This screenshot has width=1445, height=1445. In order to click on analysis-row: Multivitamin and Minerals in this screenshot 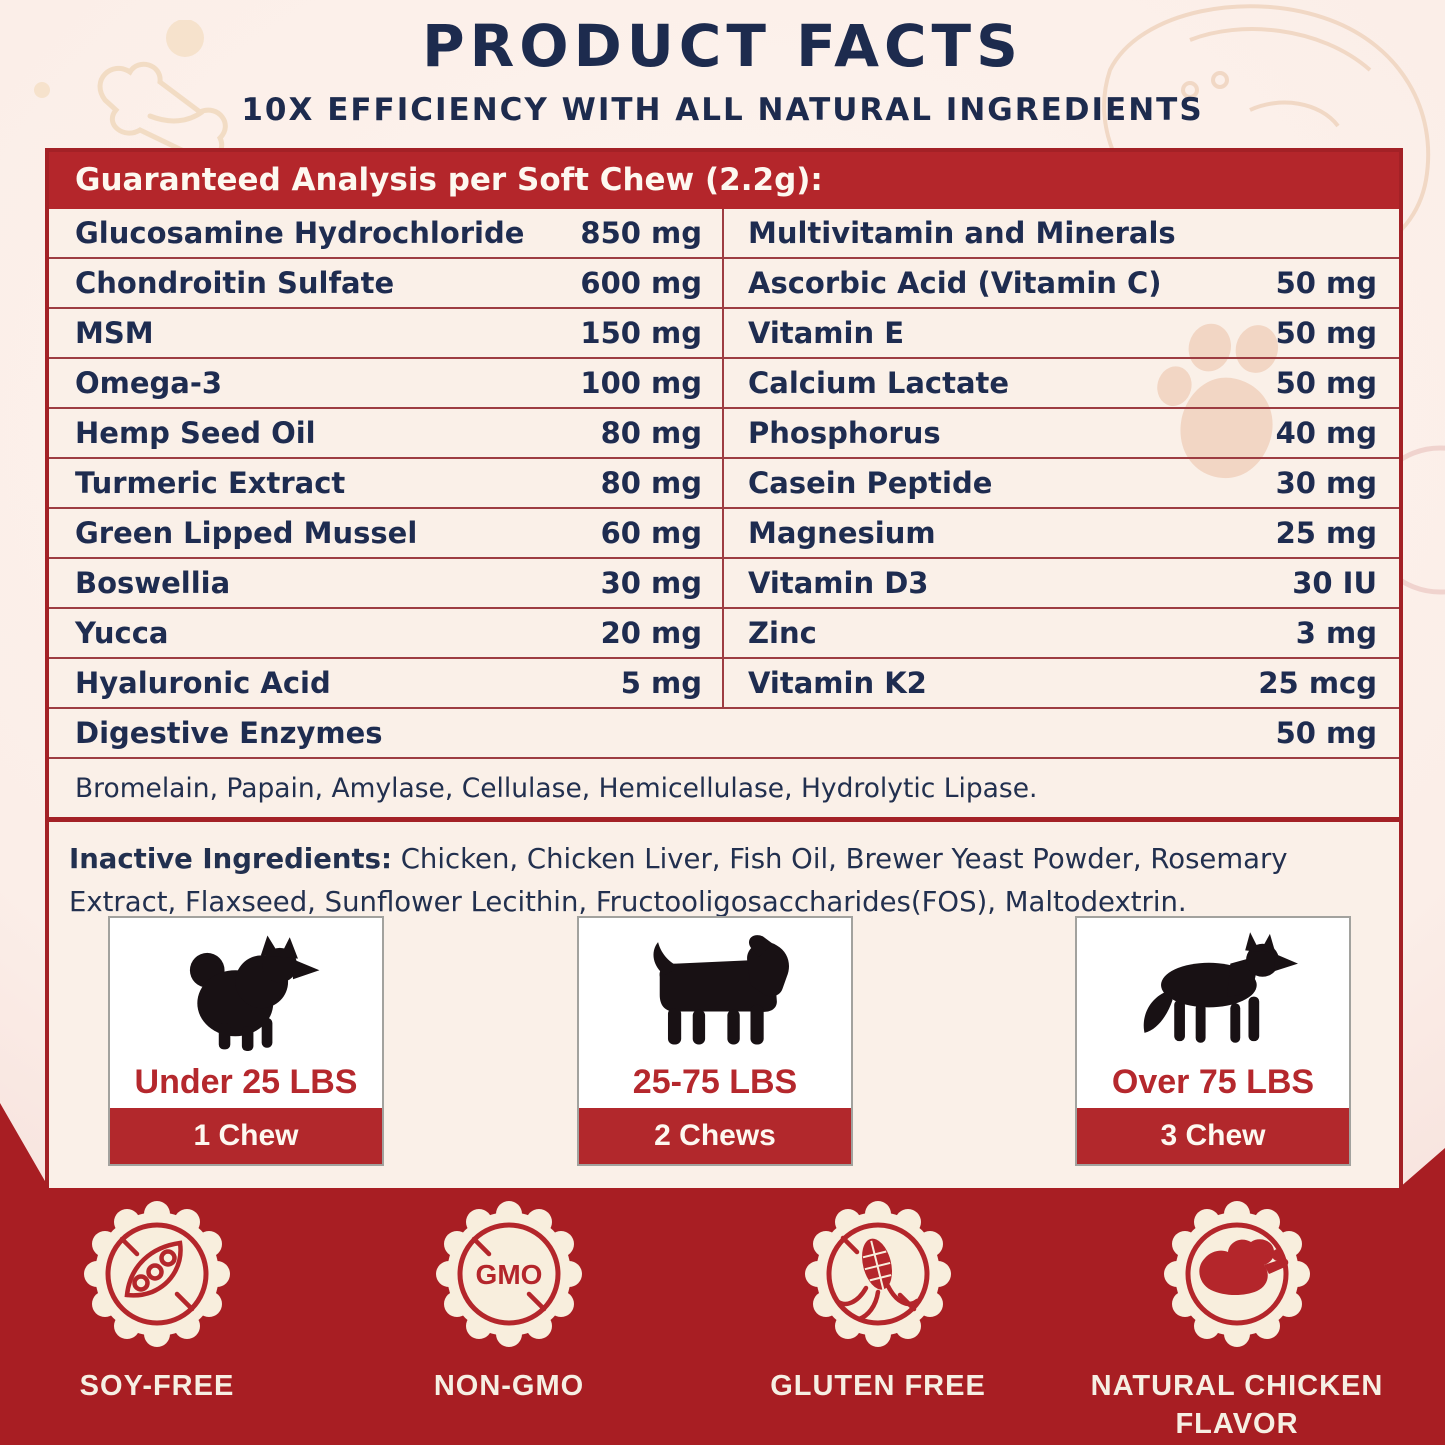, I will do `click(1061, 234)`.